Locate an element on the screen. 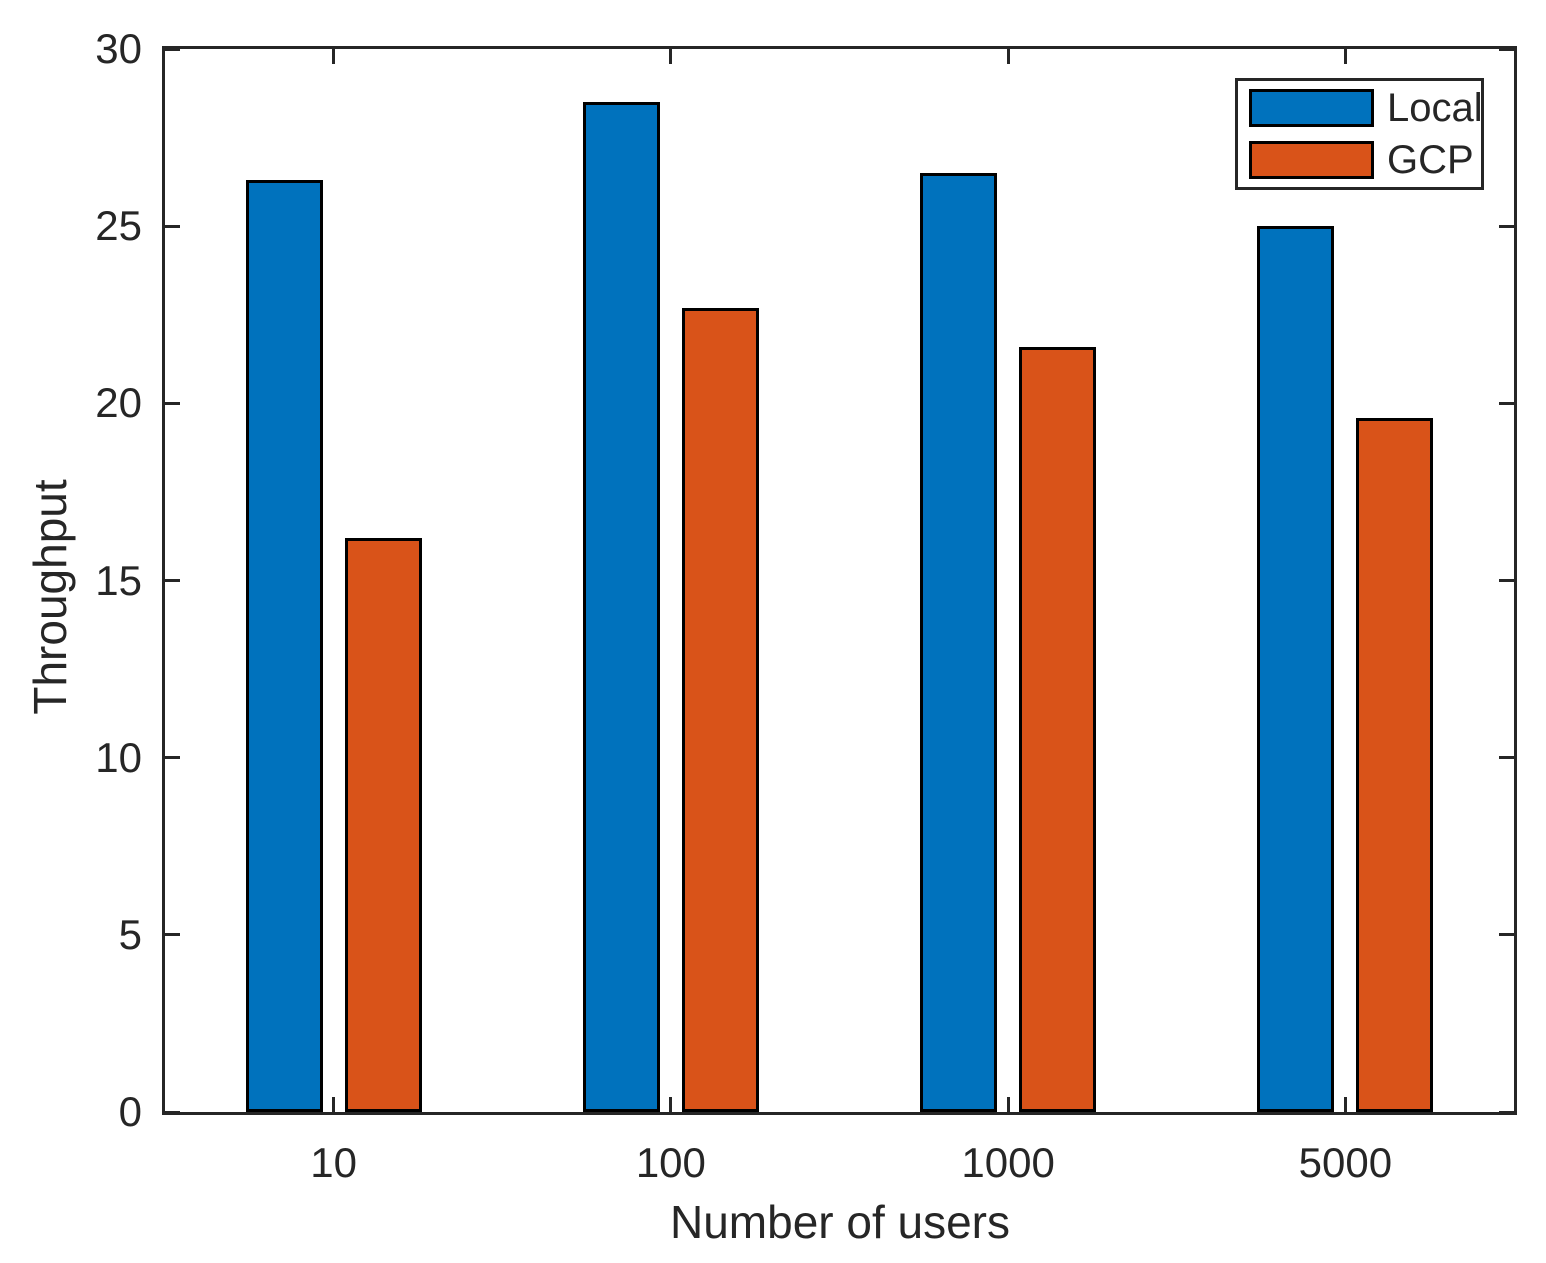  x-tick-label: 100 is located at coordinates (670, 1162).